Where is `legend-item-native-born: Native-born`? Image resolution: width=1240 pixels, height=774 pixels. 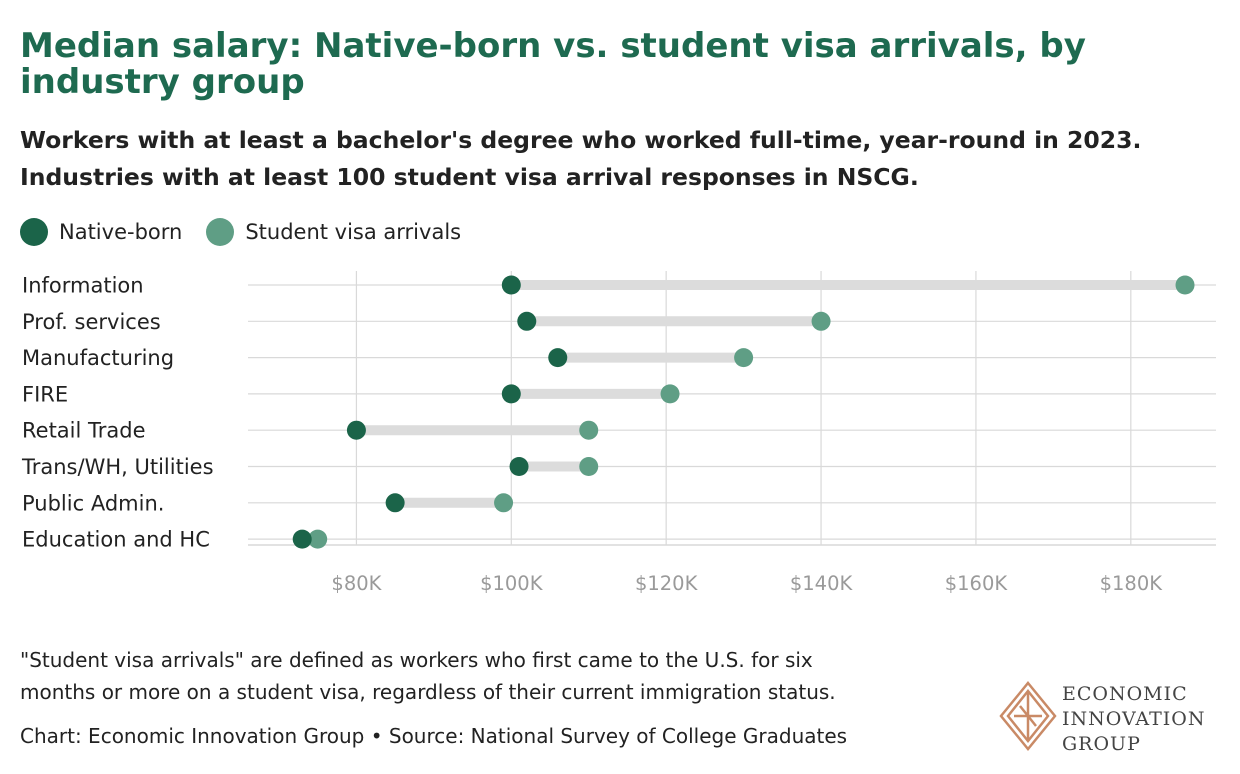 legend-item-native-born: Native-born is located at coordinates (101, 232).